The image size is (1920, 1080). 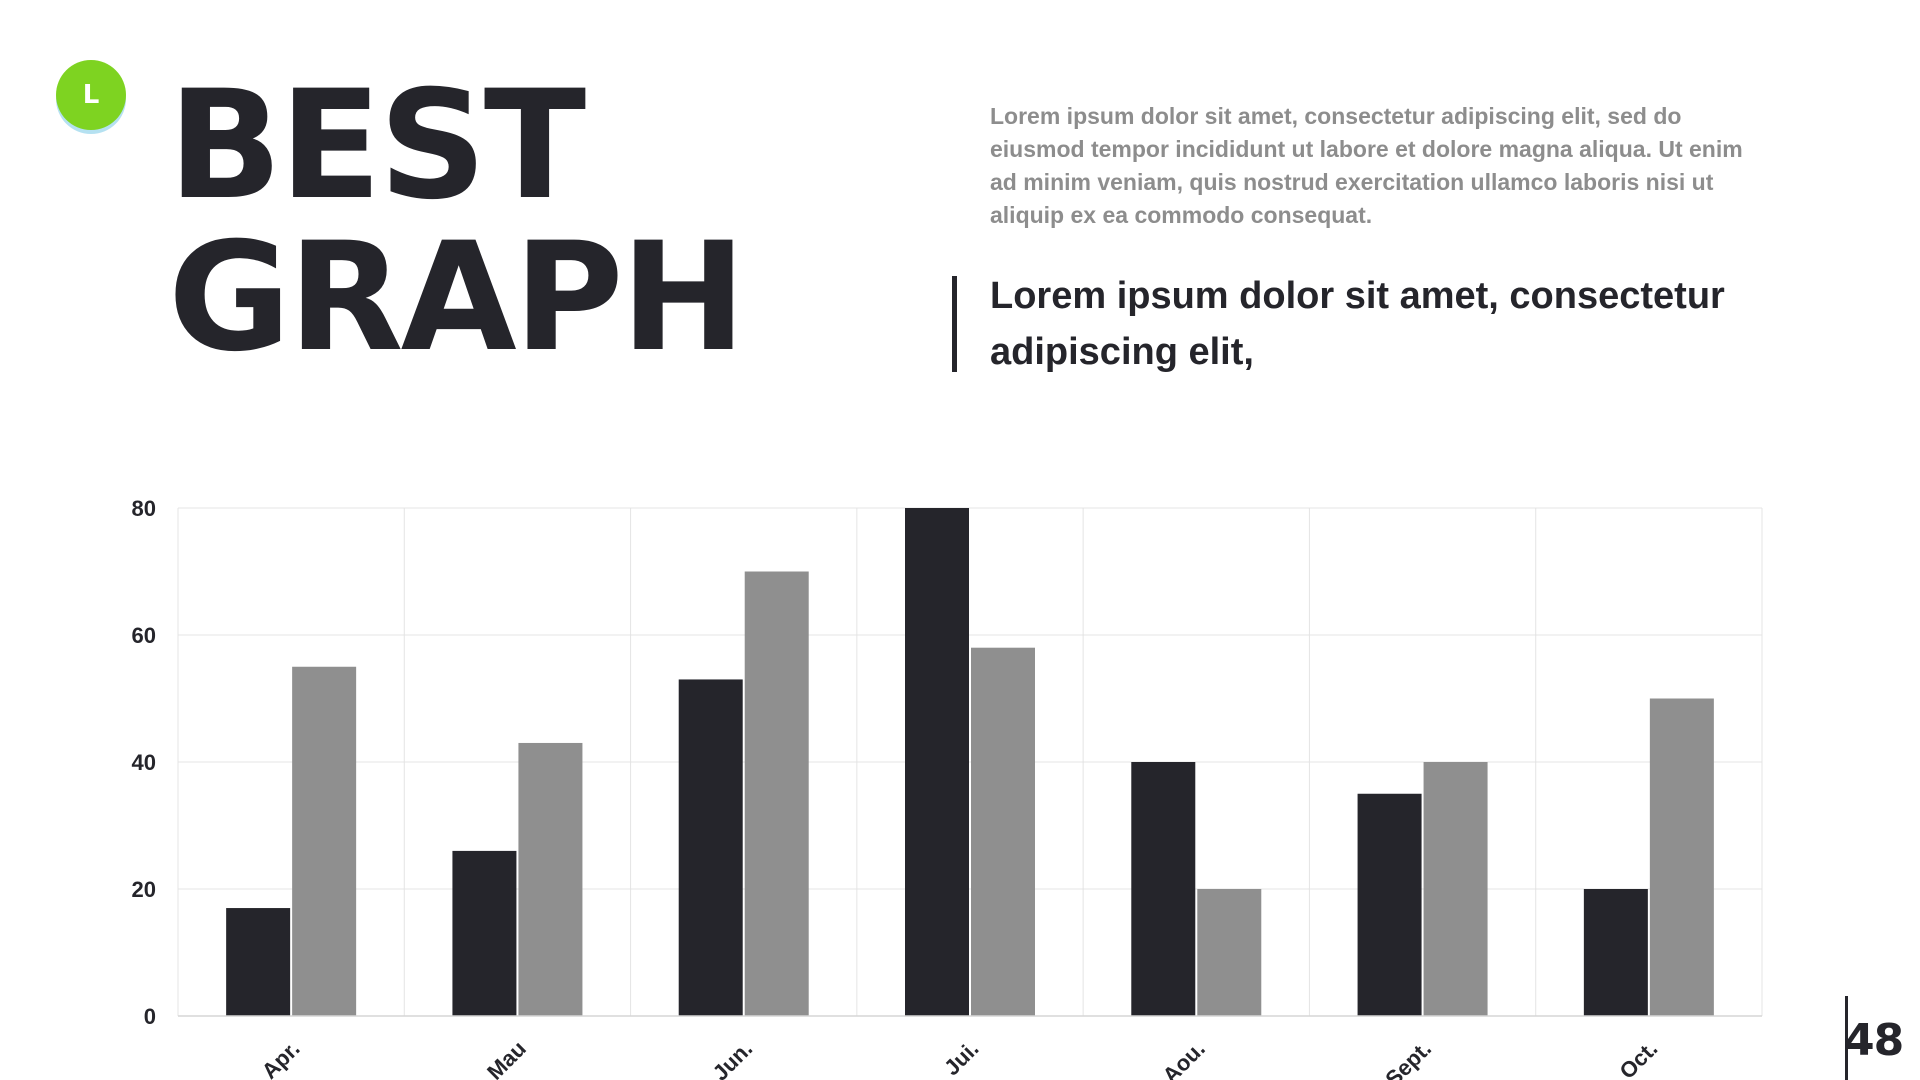 What do you see at coordinates (1408, 1058) in the screenshot?
I see `x-tick-label: Sept.` at bounding box center [1408, 1058].